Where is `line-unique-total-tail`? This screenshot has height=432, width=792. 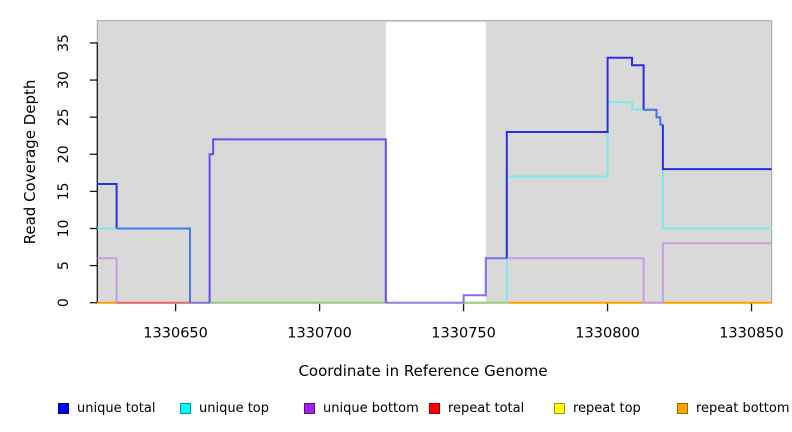
line-unique-total-tail is located at coordinates (716, 147).